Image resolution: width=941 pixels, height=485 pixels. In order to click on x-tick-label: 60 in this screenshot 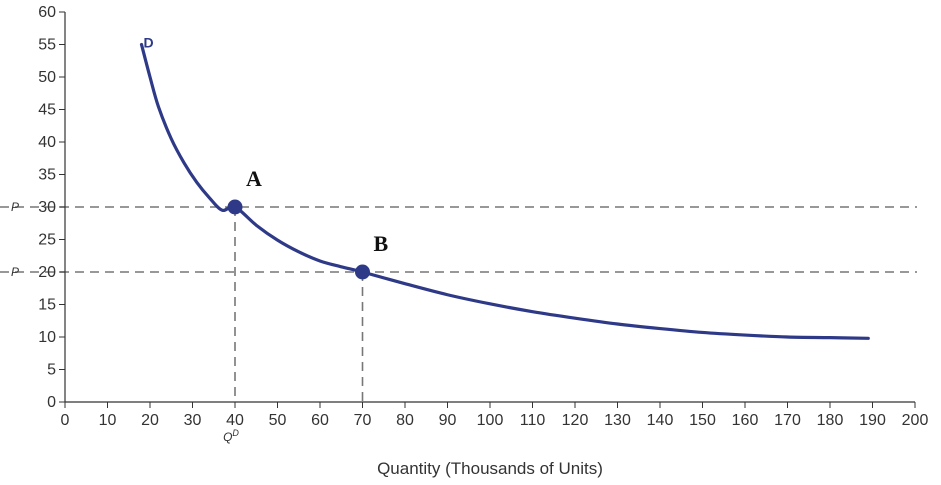, I will do `click(320, 420)`.